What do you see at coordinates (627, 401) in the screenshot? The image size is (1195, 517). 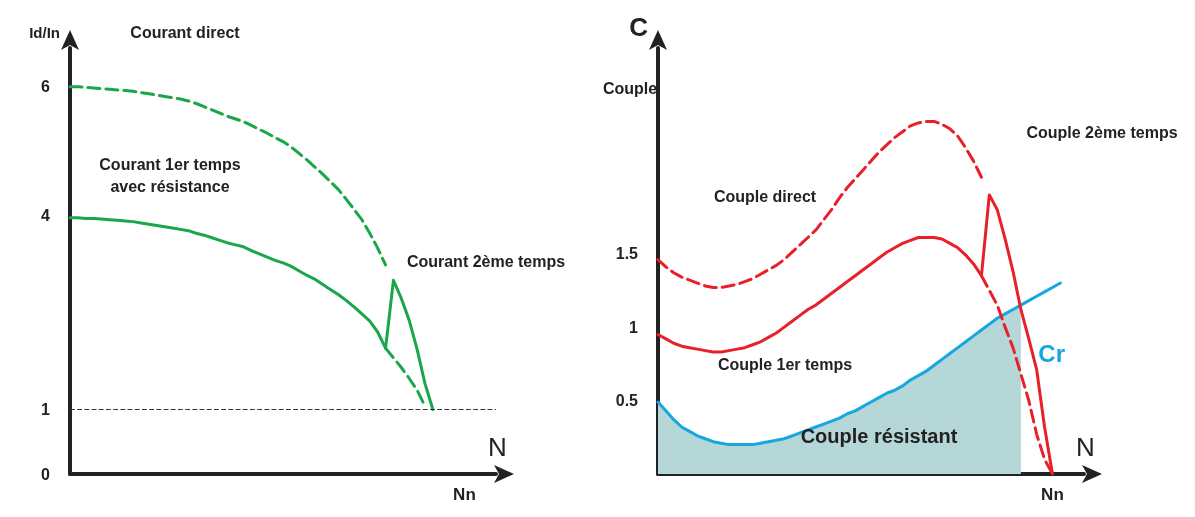 I see `y-tick-label: 0.5` at bounding box center [627, 401].